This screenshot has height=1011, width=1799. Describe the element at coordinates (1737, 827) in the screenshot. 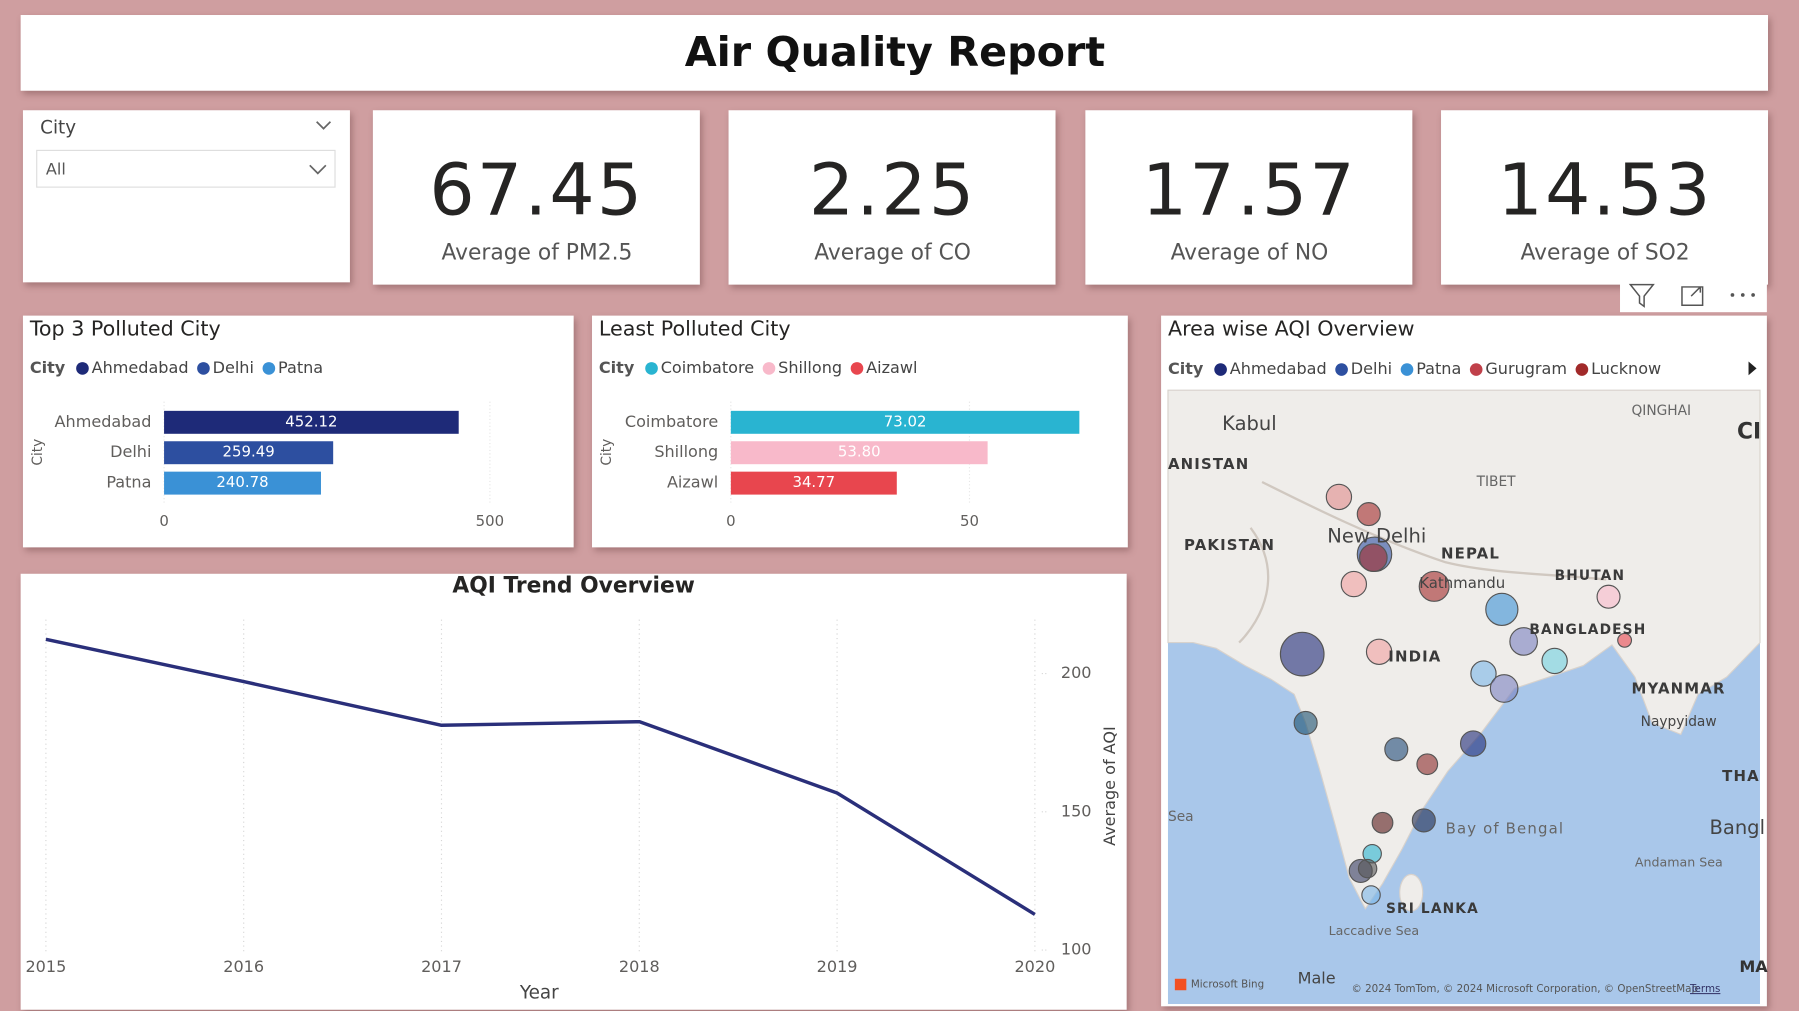

I see `map-place: Bangl` at that location.